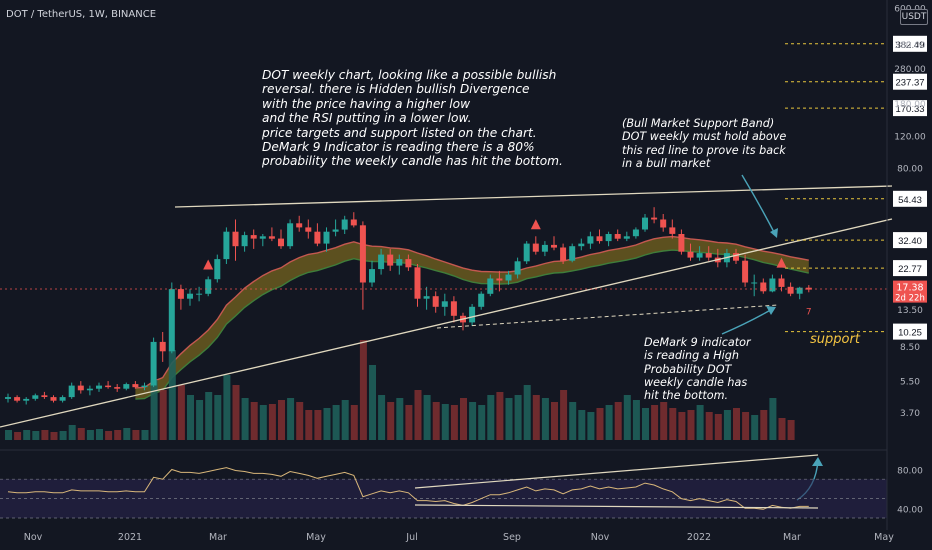 This screenshot has height=550, width=932. Describe the element at coordinates (607, 316) in the screenshot. I see `dashed-support-line` at that location.